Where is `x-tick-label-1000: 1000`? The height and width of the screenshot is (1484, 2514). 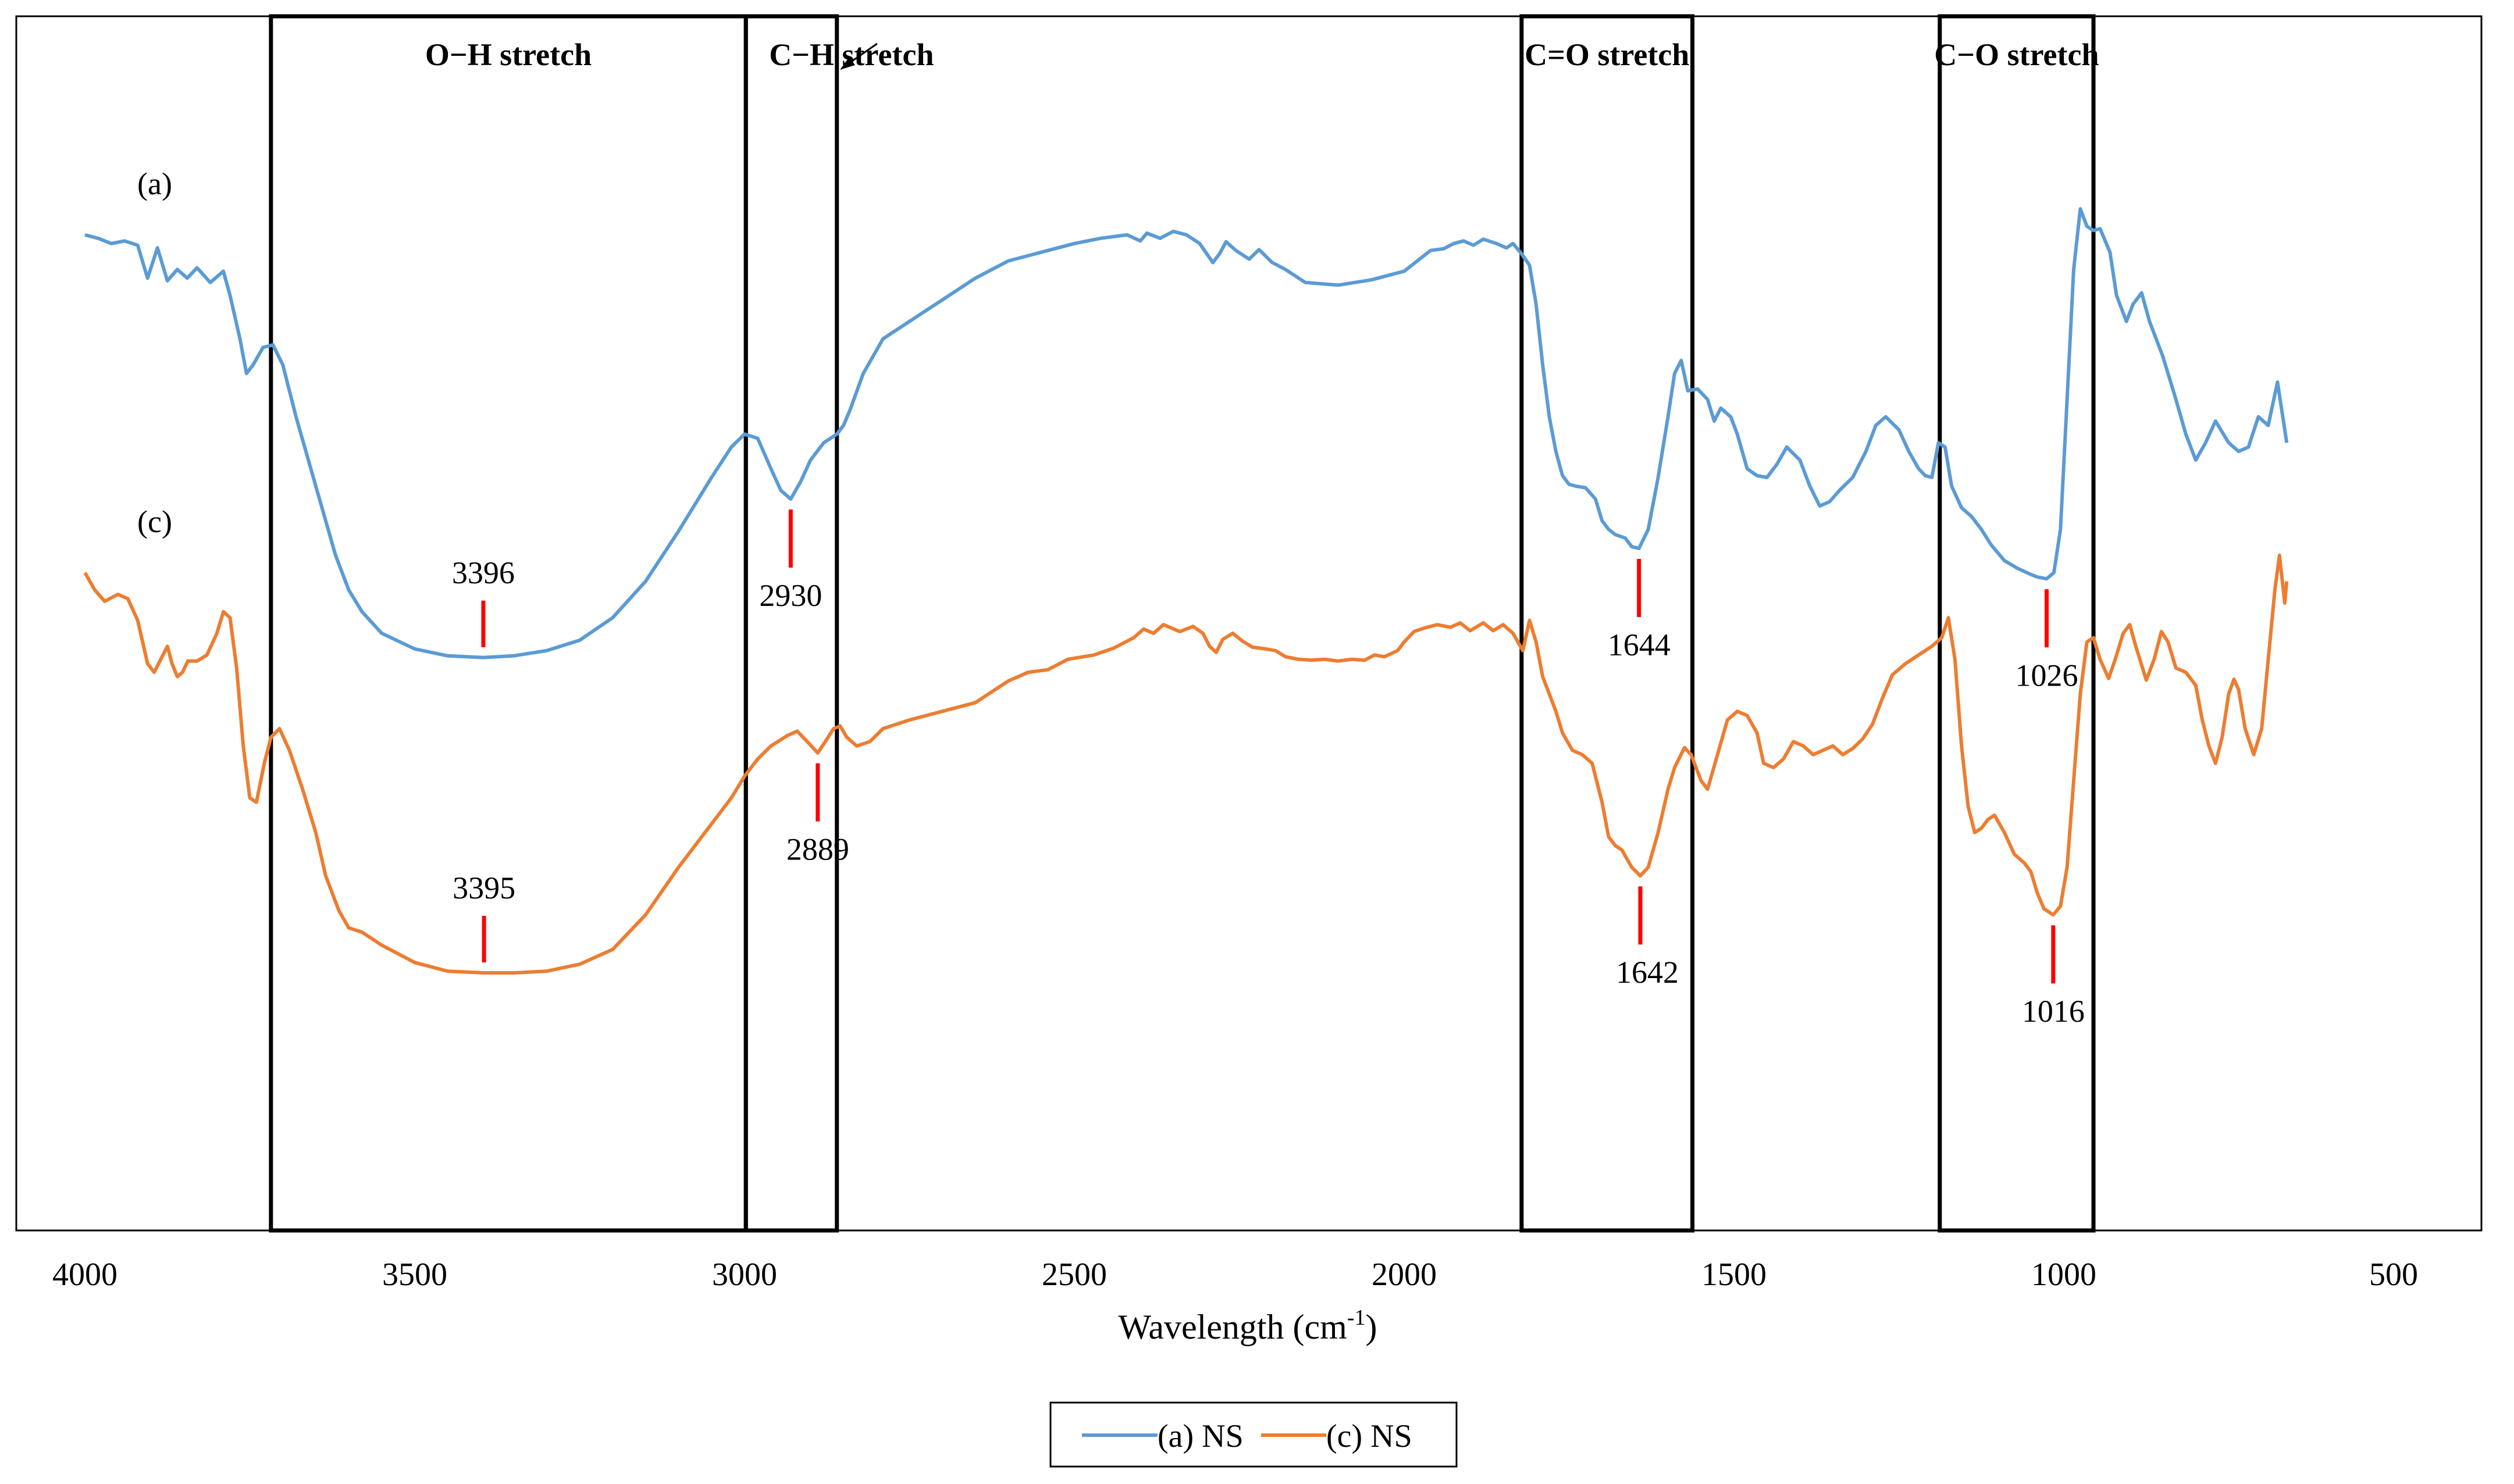
x-tick-label-1000: 1000 is located at coordinates (2063, 1275).